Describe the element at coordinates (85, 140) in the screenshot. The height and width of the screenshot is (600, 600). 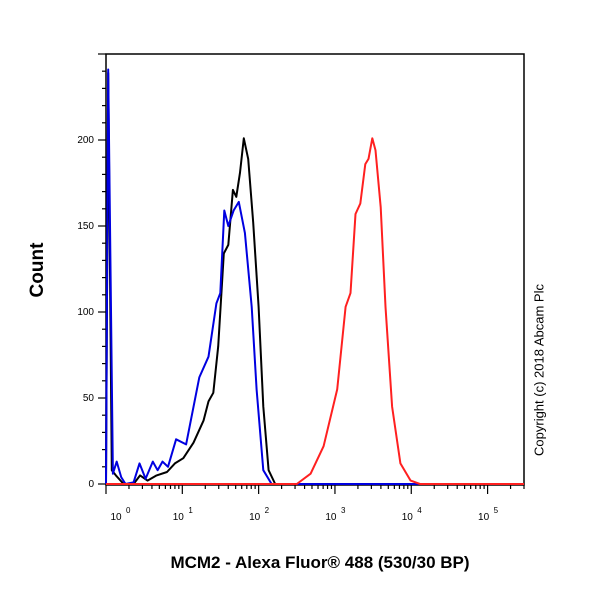
I see `y-tick-label: 200` at that location.